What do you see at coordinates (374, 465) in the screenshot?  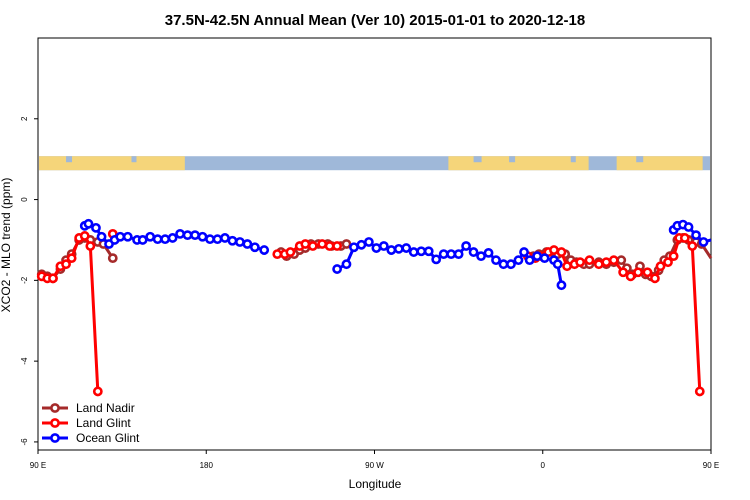 I see `x-tick-label: 90 W` at bounding box center [374, 465].